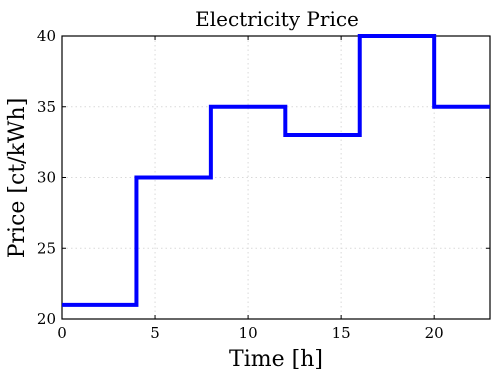  I want to click on x-tick-label: 15, so click(341, 333).